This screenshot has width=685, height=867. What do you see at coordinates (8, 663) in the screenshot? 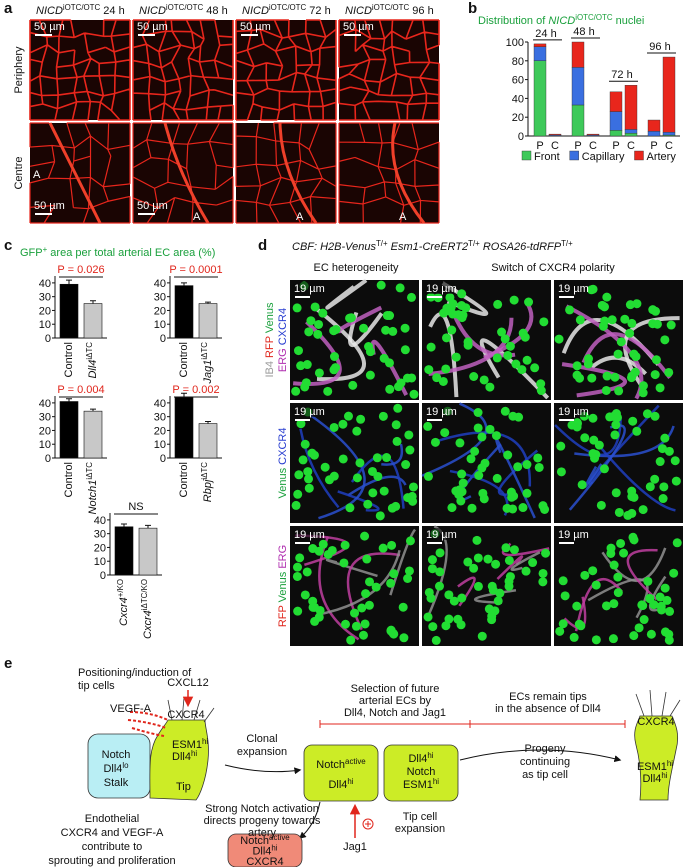
I see `panel-letter: e` at bounding box center [8, 663].